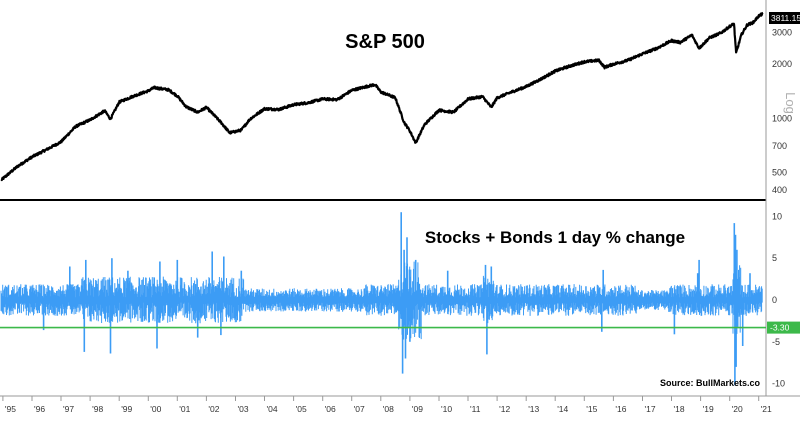 This screenshot has width=800, height=422. What do you see at coordinates (779, 173) in the screenshot?
I see `sp500-y-tick-label: 500` at bounding box center [779, 173].